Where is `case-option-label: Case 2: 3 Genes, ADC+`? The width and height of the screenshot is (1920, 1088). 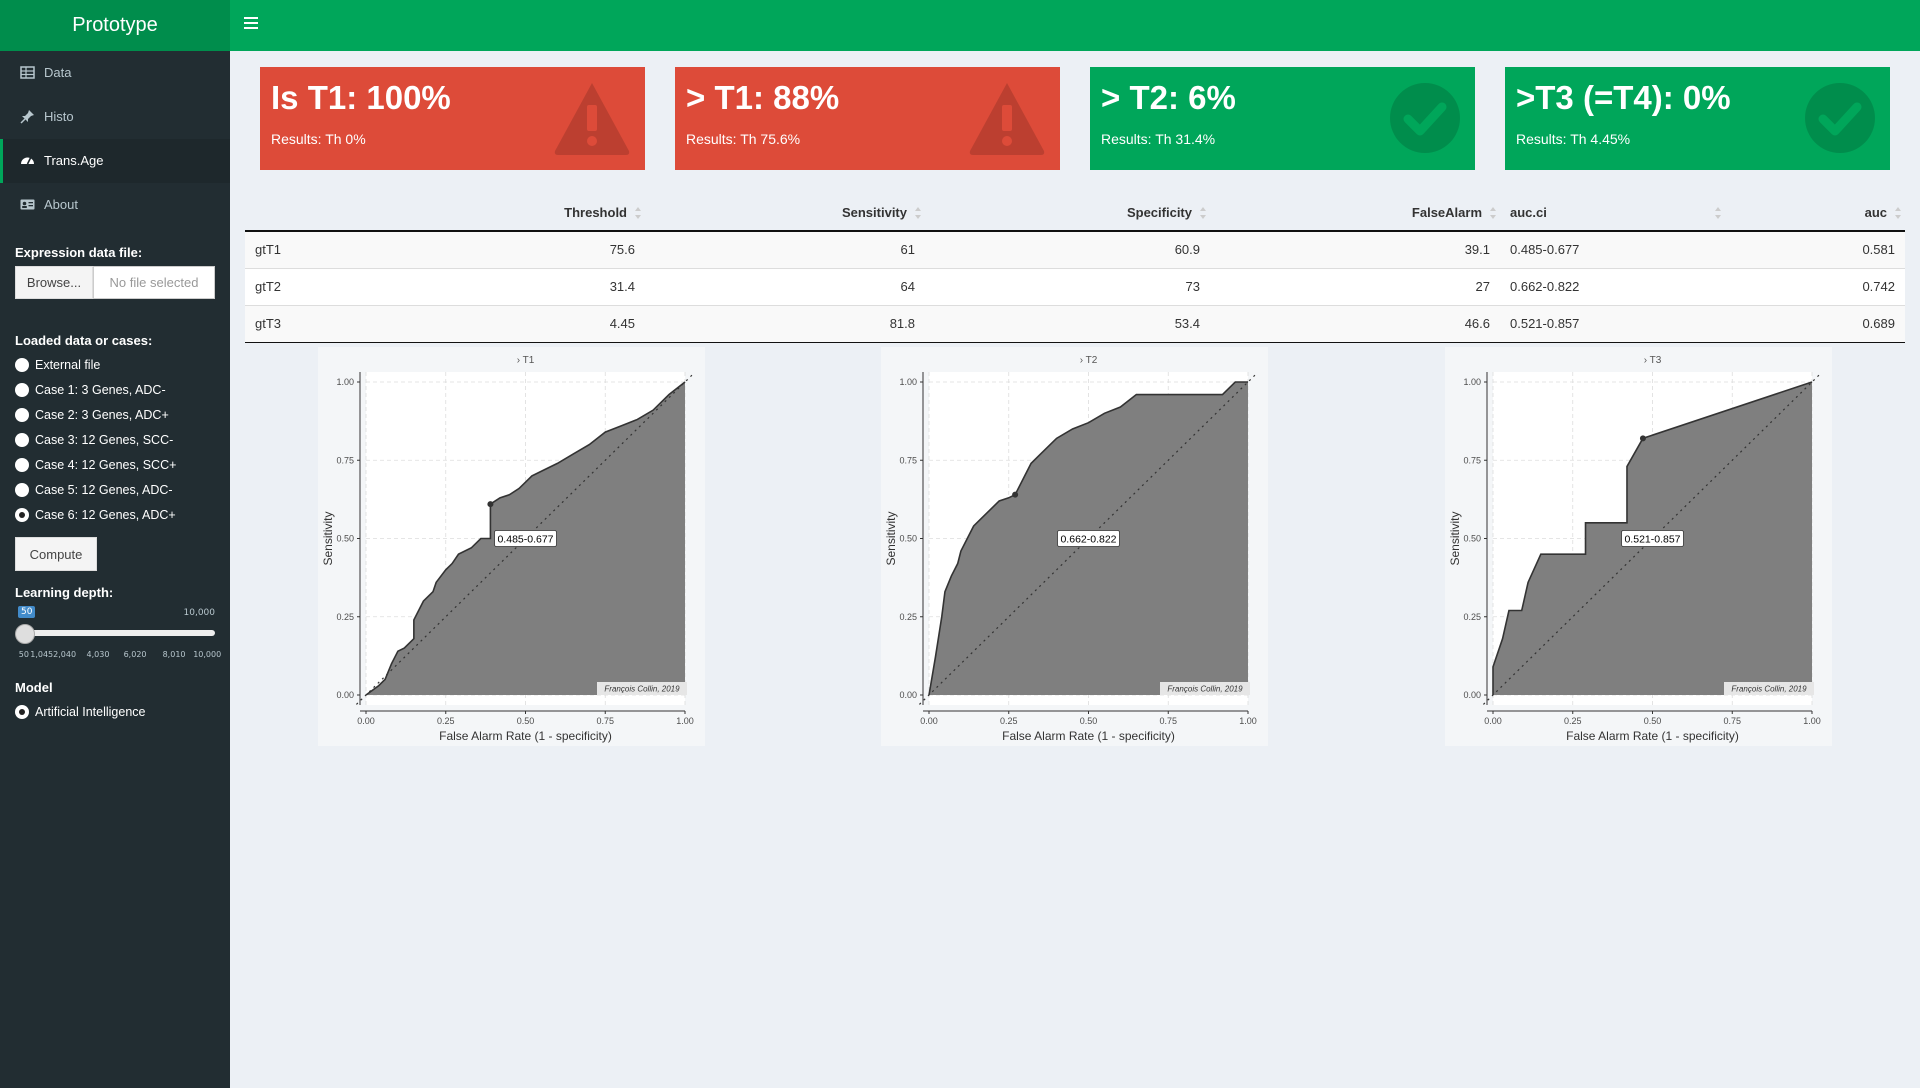
case-option-label: Case 2: 3 Genes, ADC+ is located at coordinates (102, 414).